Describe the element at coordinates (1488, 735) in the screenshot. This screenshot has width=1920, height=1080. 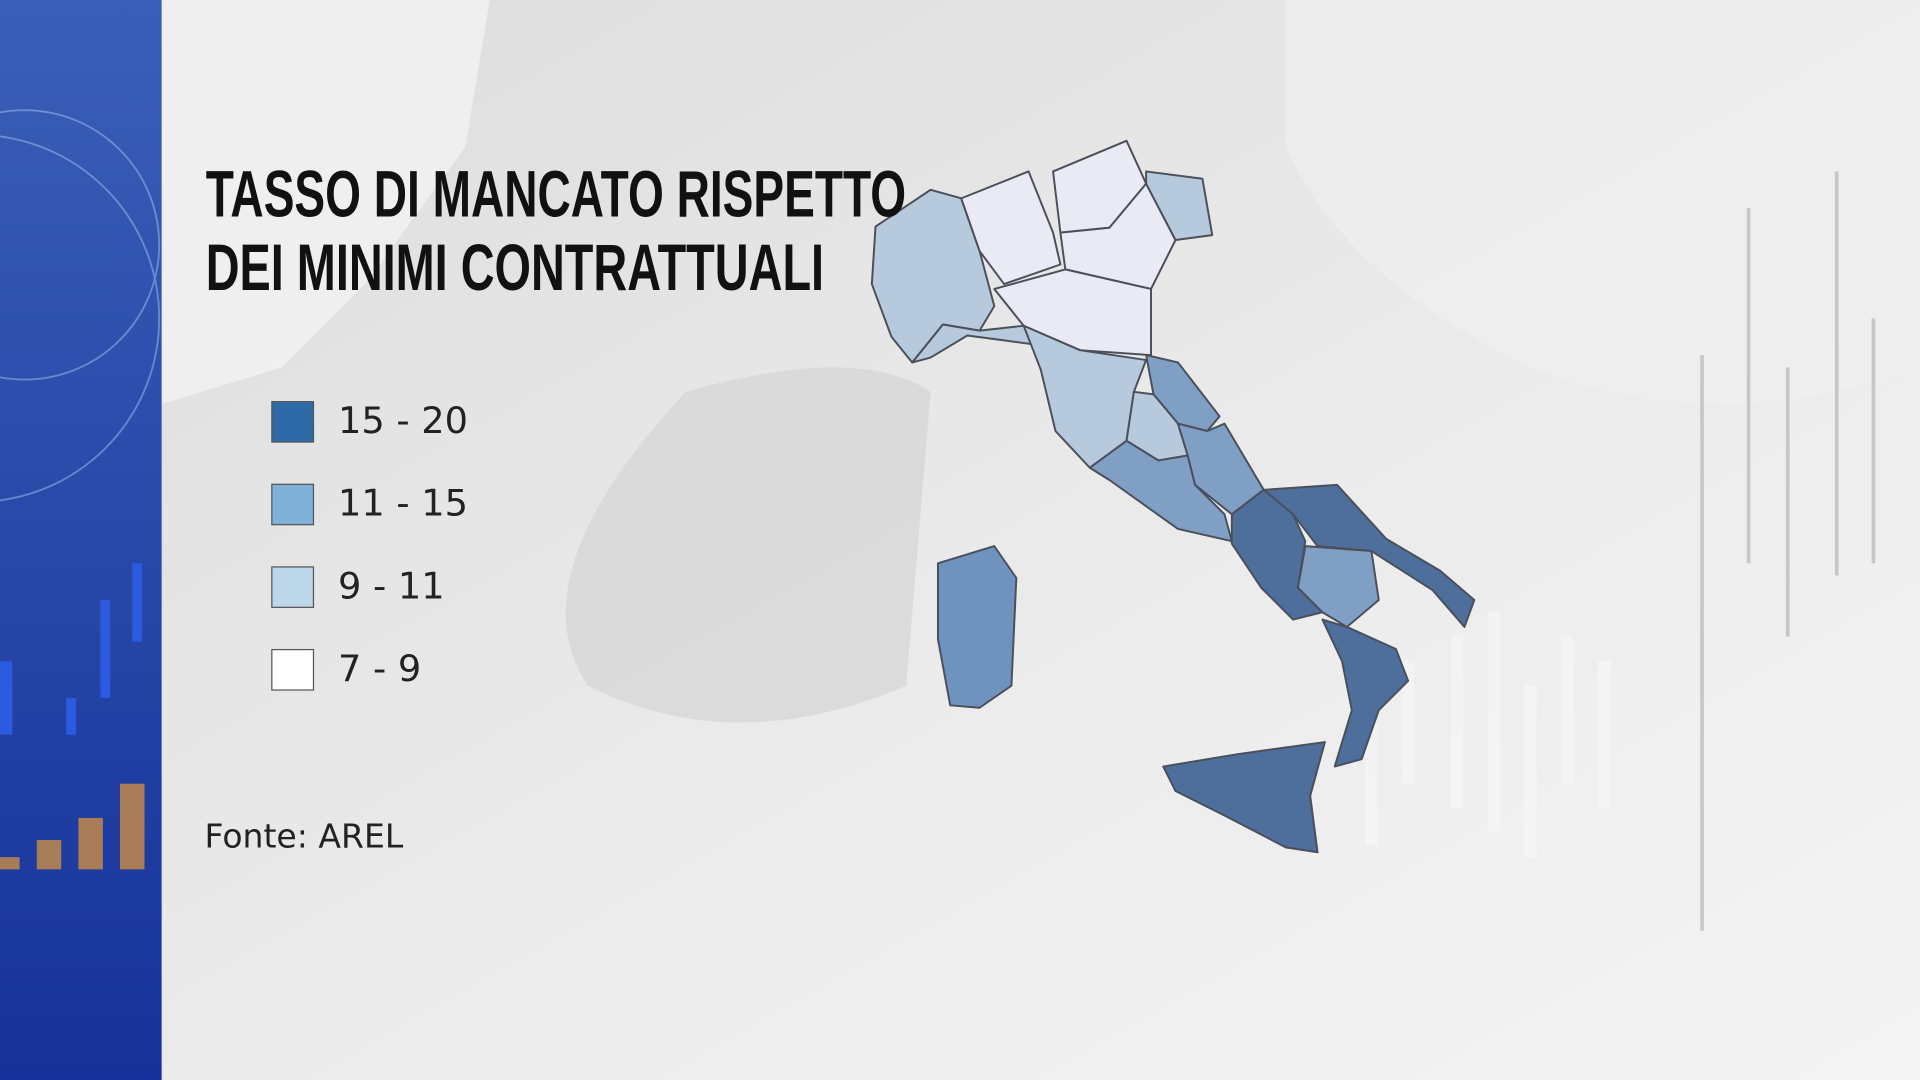
I see `background-bars` at that location.